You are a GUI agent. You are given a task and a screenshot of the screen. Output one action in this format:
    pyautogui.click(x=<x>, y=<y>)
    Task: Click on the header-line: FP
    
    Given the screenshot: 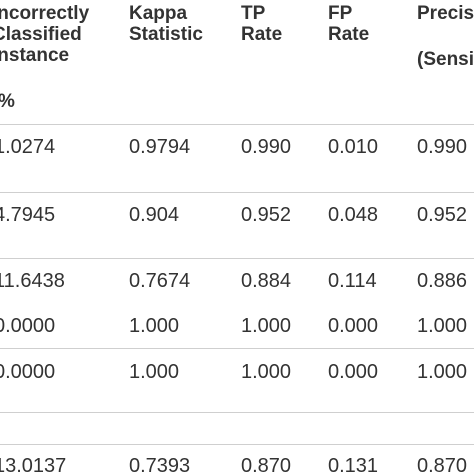 What is the action you would take?
    pyautogui.click(x=340, y=13)
    